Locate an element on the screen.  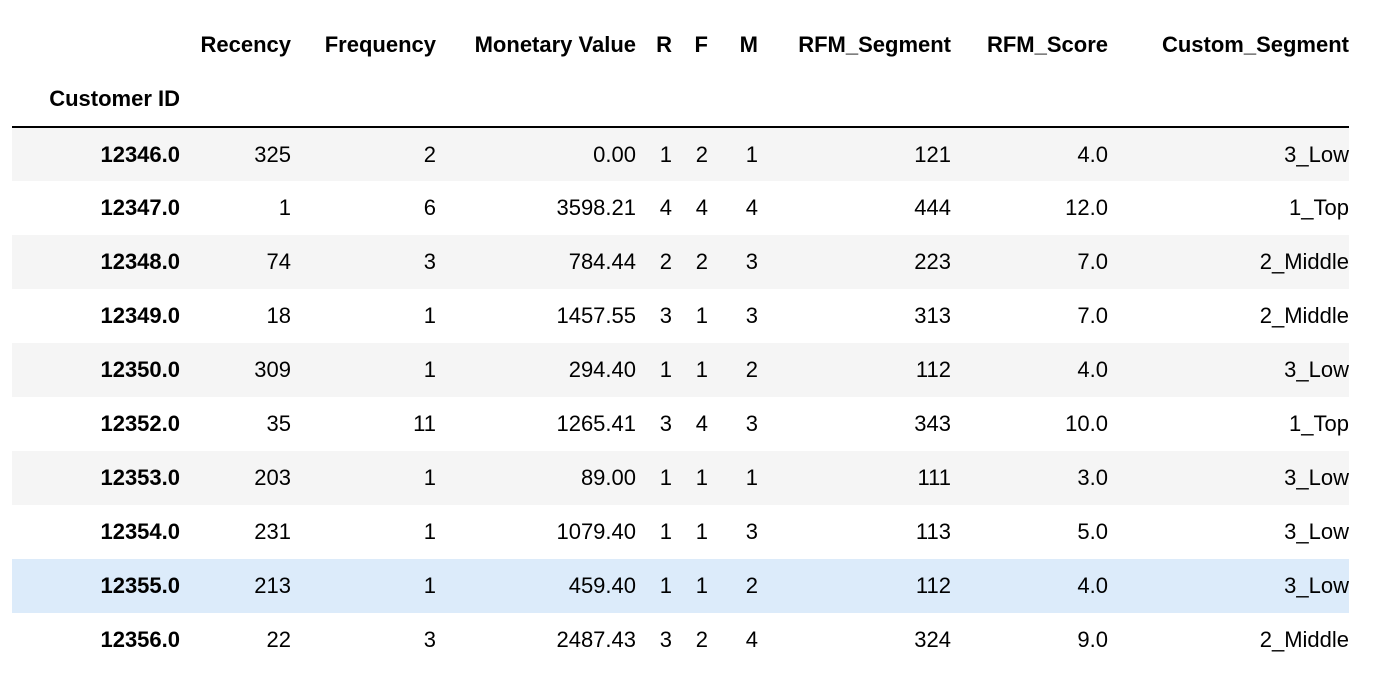
cell-rfm-score: 5.0 is located at coordinates (1092, 531).